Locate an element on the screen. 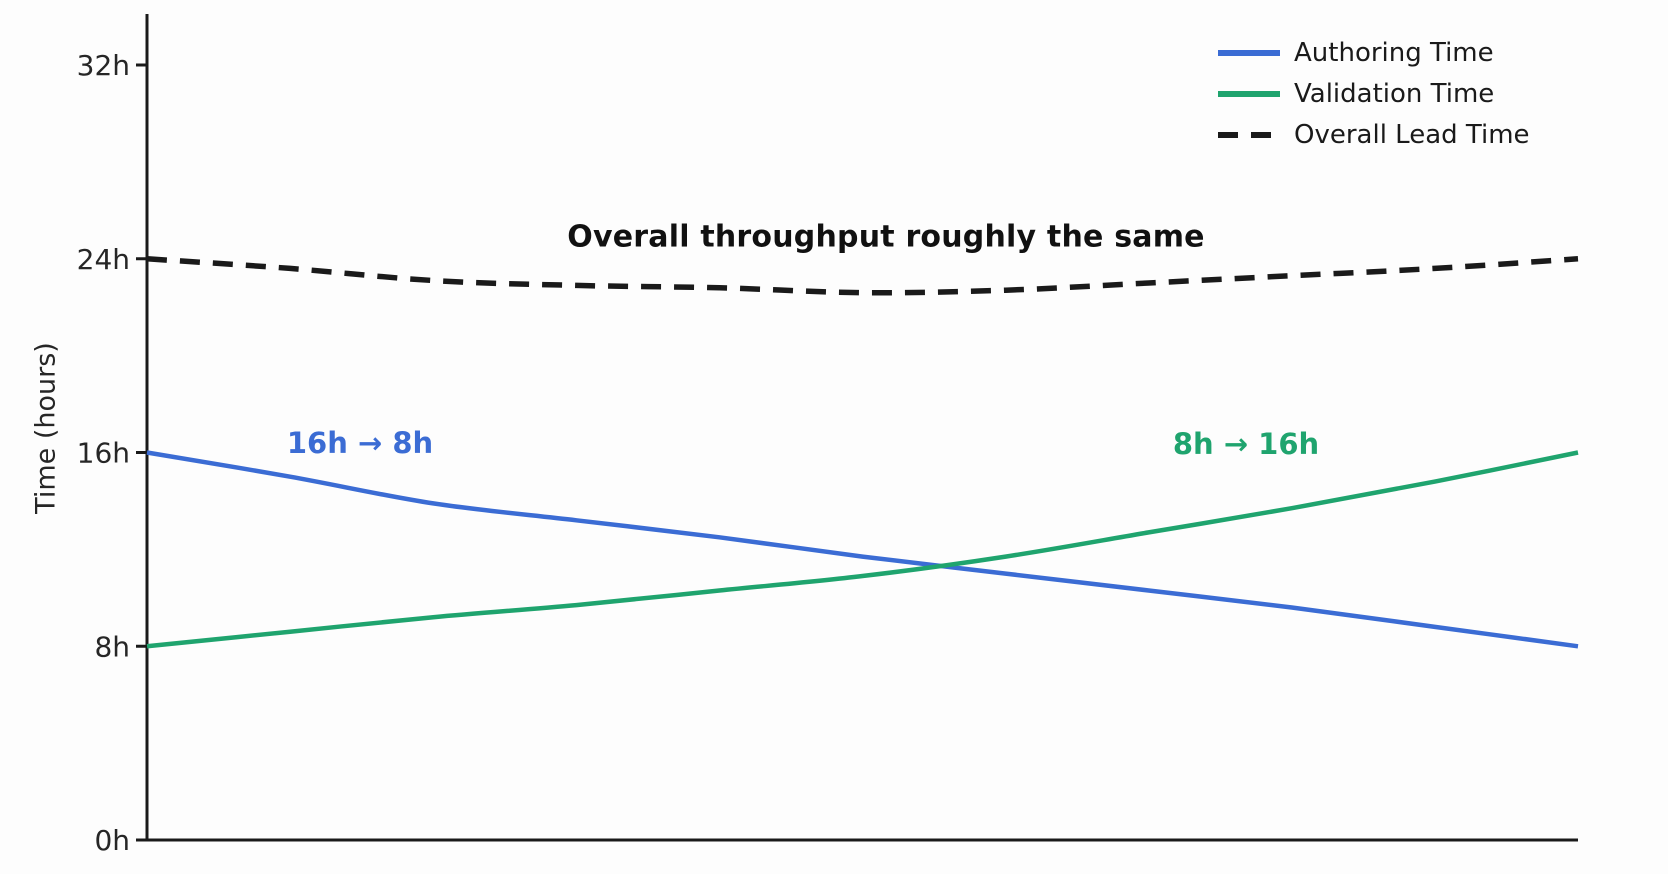  y-tick-label: 16h is located at coordinates (103, 453).